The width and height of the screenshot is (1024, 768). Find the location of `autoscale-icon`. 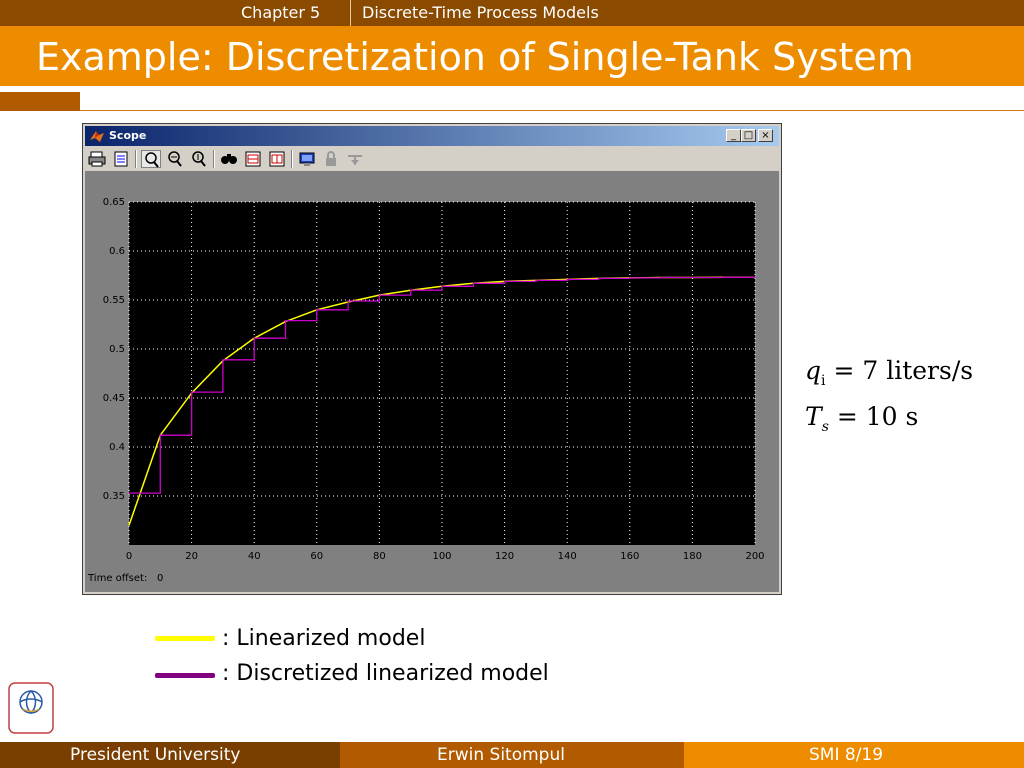

autoscale-icon is located at coordinates (229, 159).